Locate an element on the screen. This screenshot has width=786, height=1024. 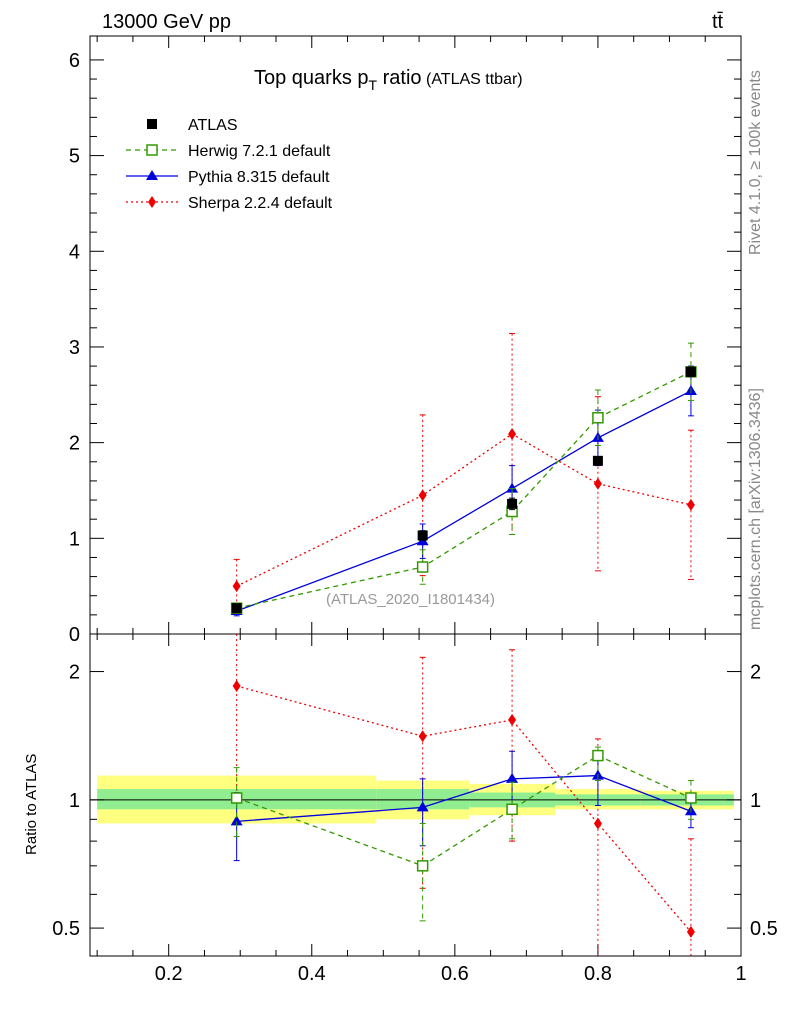
pythia-point is located at coordinates (512, 487).